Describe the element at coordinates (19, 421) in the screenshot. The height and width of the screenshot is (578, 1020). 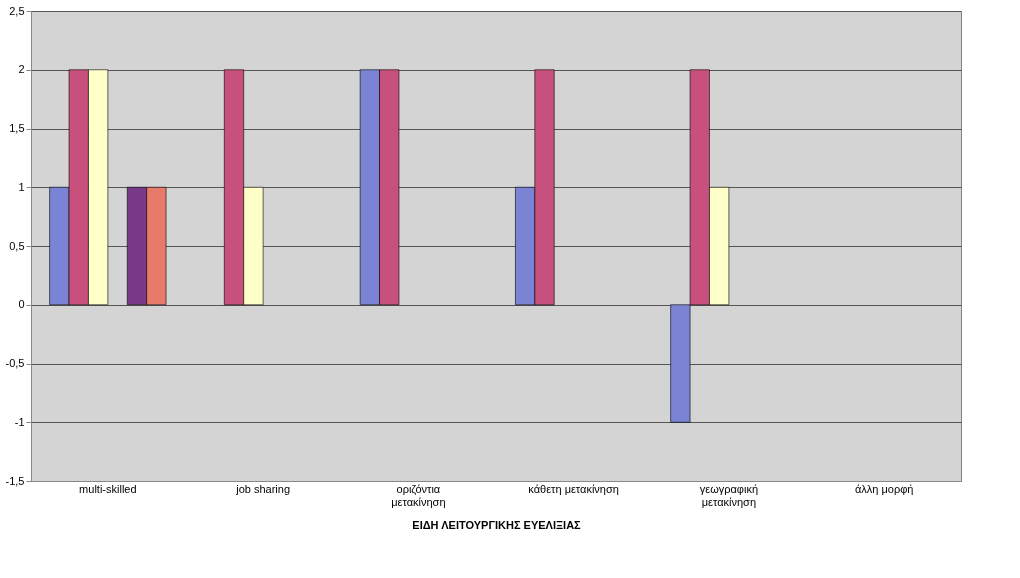
I see `y-tick-label: -1` at that location.